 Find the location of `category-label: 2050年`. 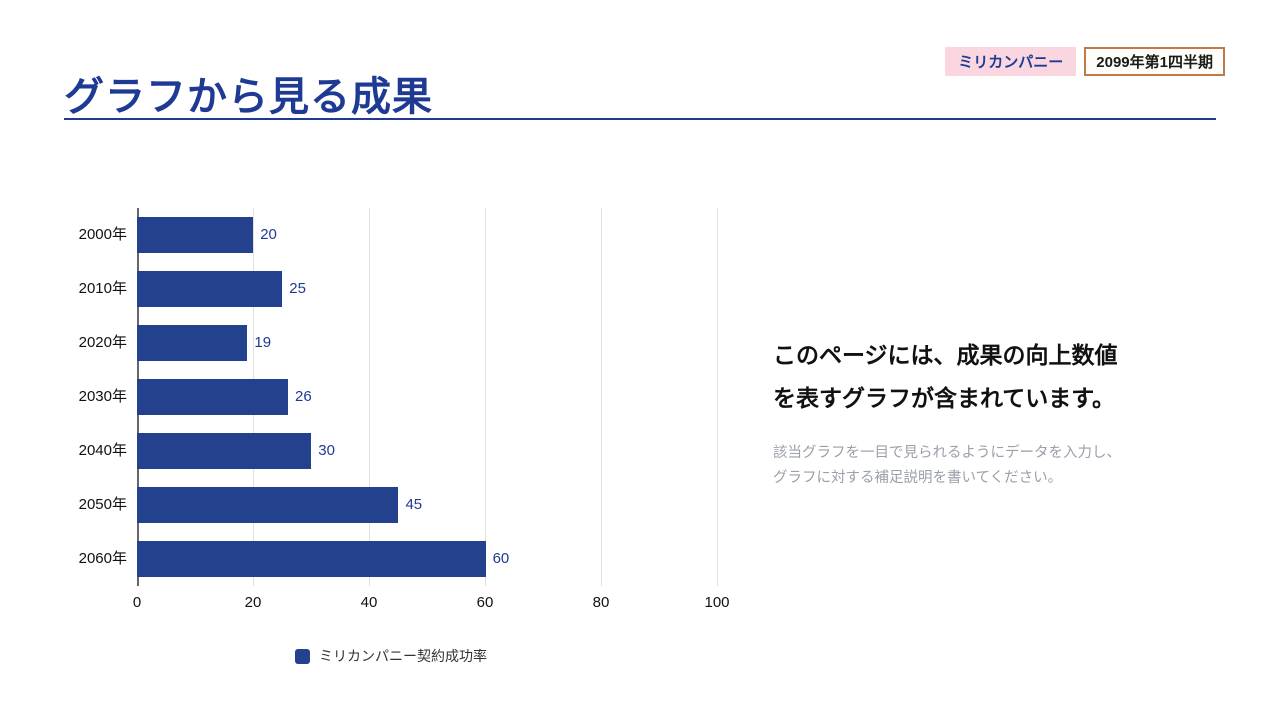

category-label: 2050年 is located at coordinates (102, 504).